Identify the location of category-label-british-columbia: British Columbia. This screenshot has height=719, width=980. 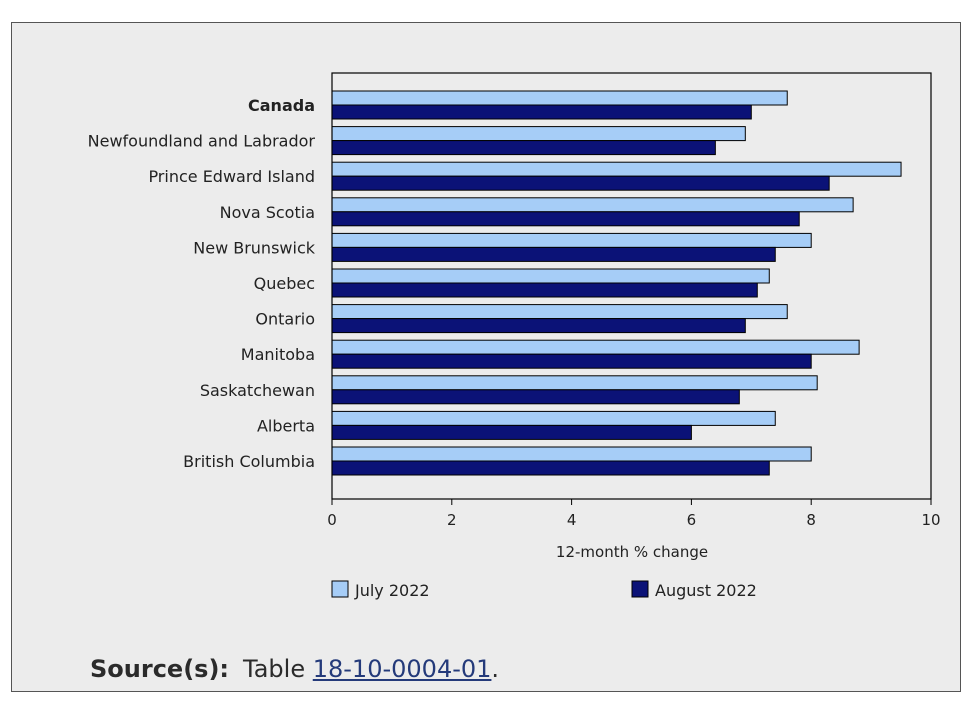
(249, 461).